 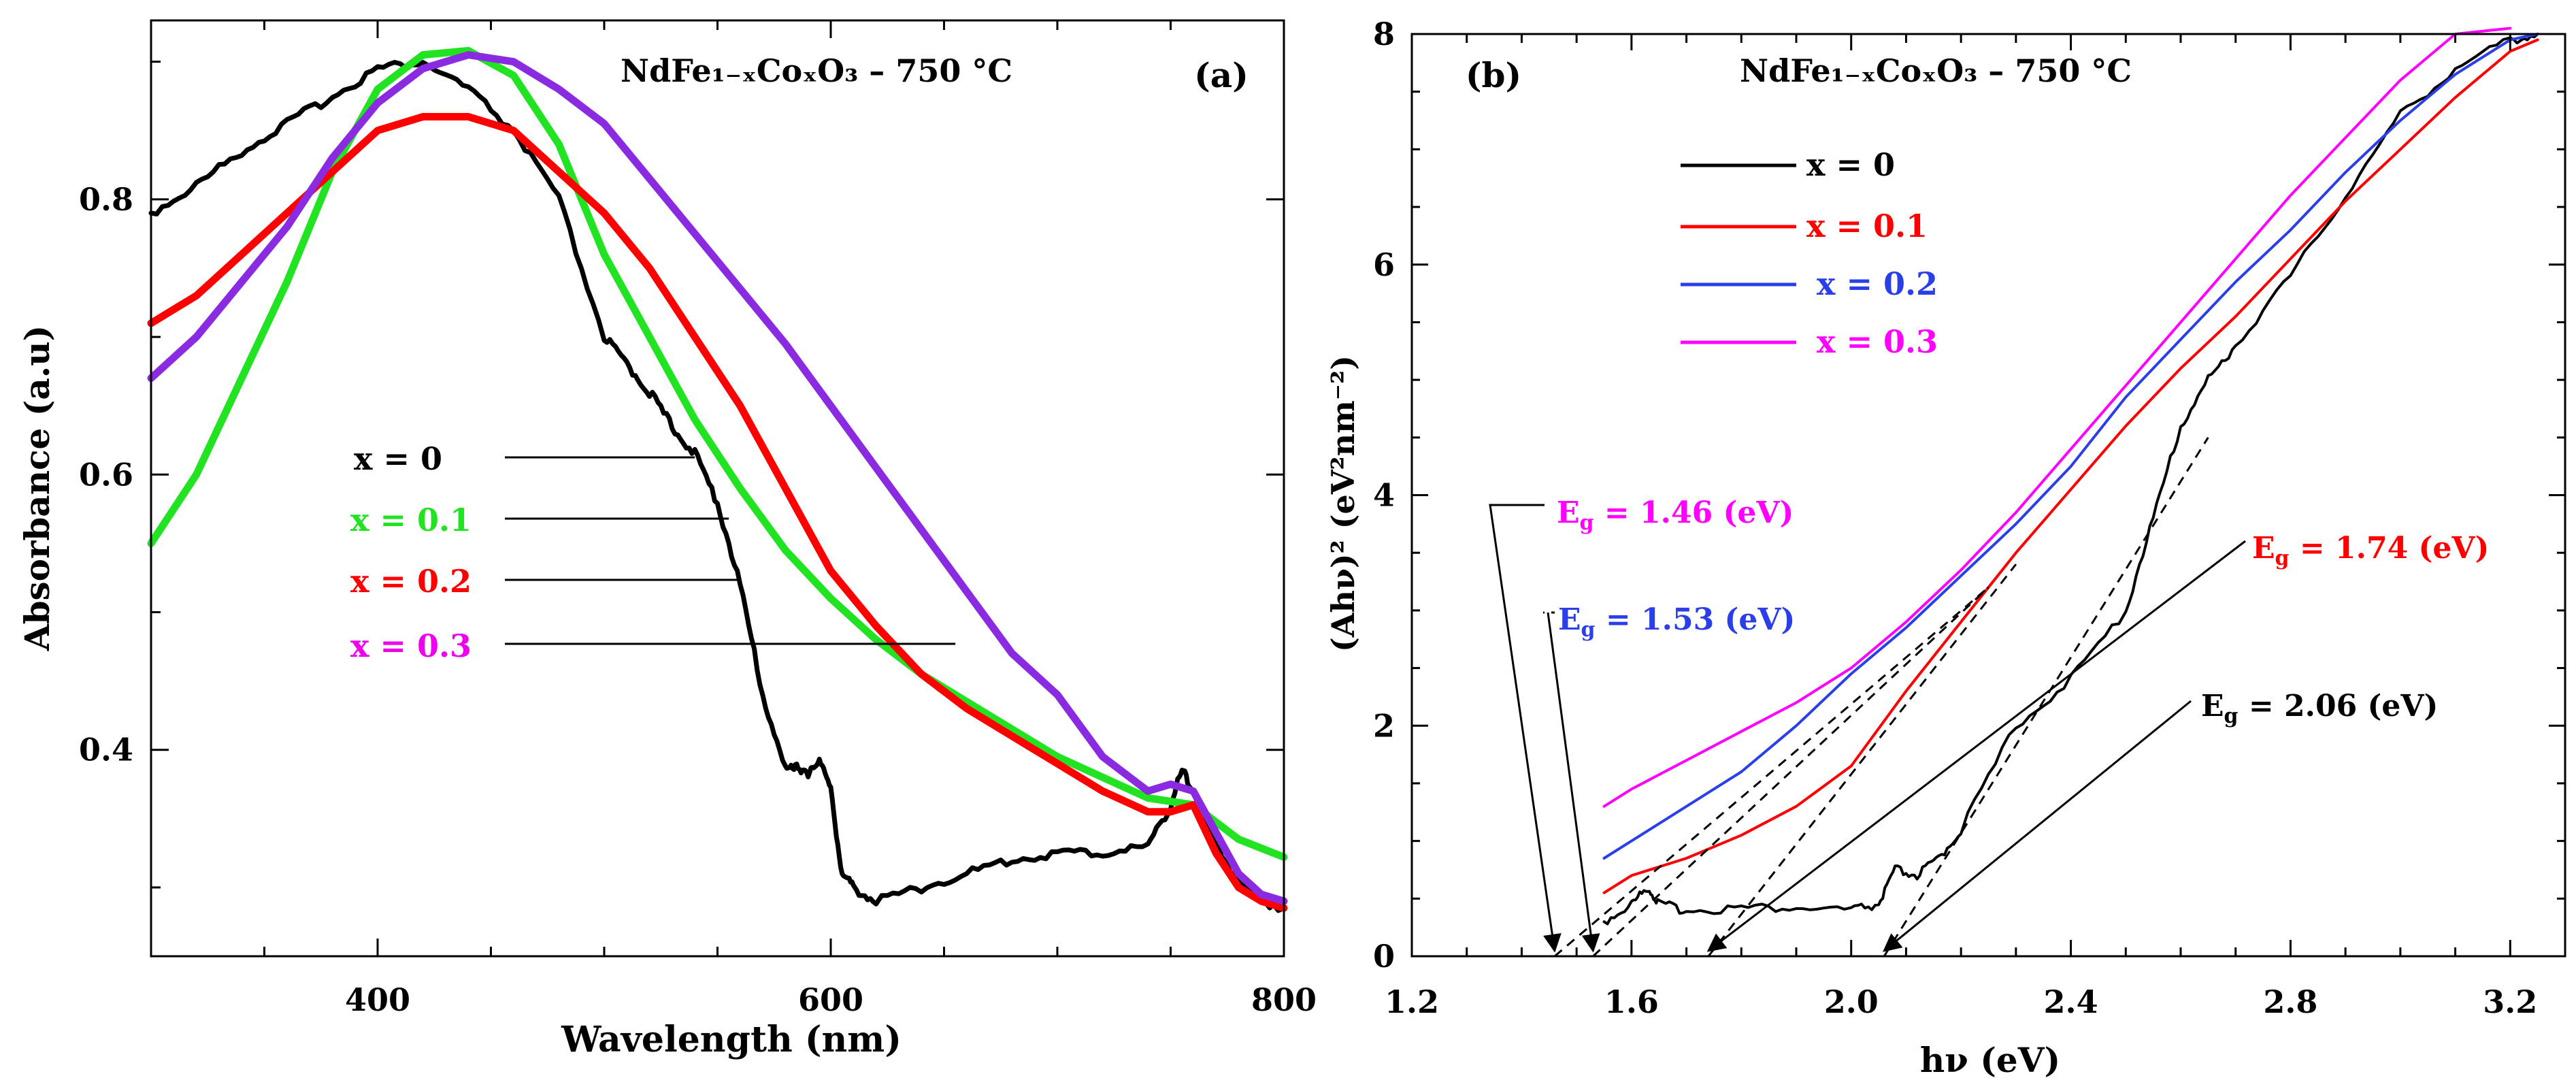 I want to click on x-axis-label-b: hν (eV), so click(x=1990, y=1060).